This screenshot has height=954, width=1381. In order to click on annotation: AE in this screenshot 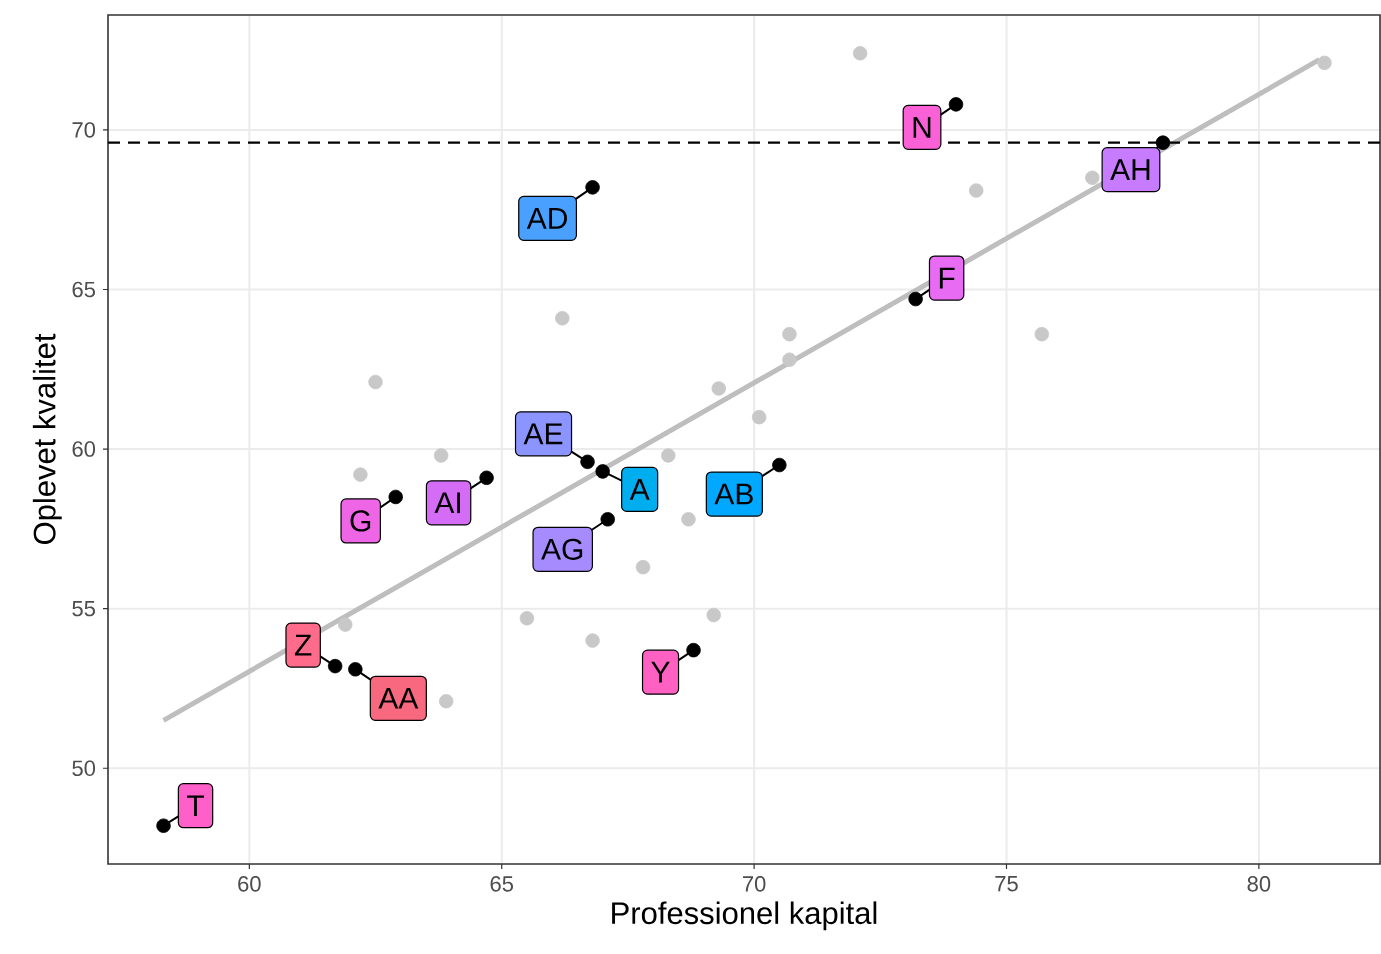, I will do `click(543, 434)`.